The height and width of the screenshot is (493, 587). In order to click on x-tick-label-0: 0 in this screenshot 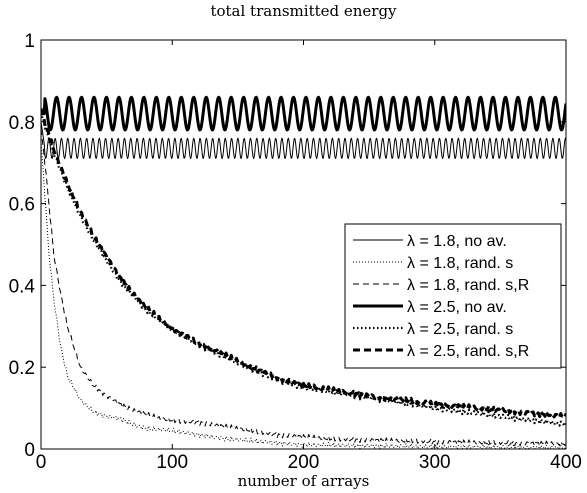, I will do `click(41, 462)`.